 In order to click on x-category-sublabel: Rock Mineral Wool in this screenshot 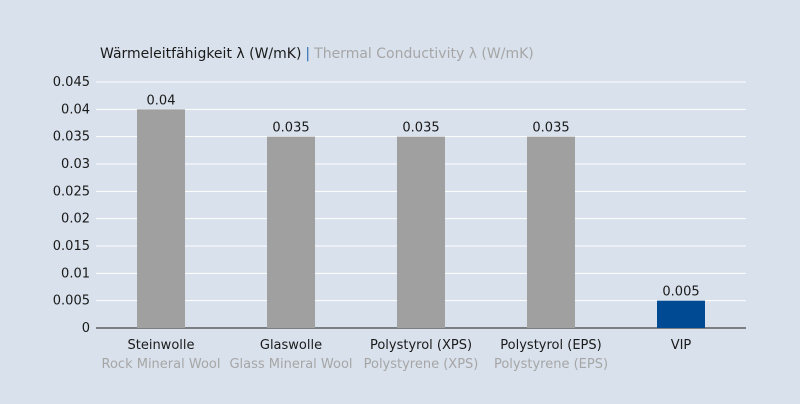, I will do `click(161, 364)`.